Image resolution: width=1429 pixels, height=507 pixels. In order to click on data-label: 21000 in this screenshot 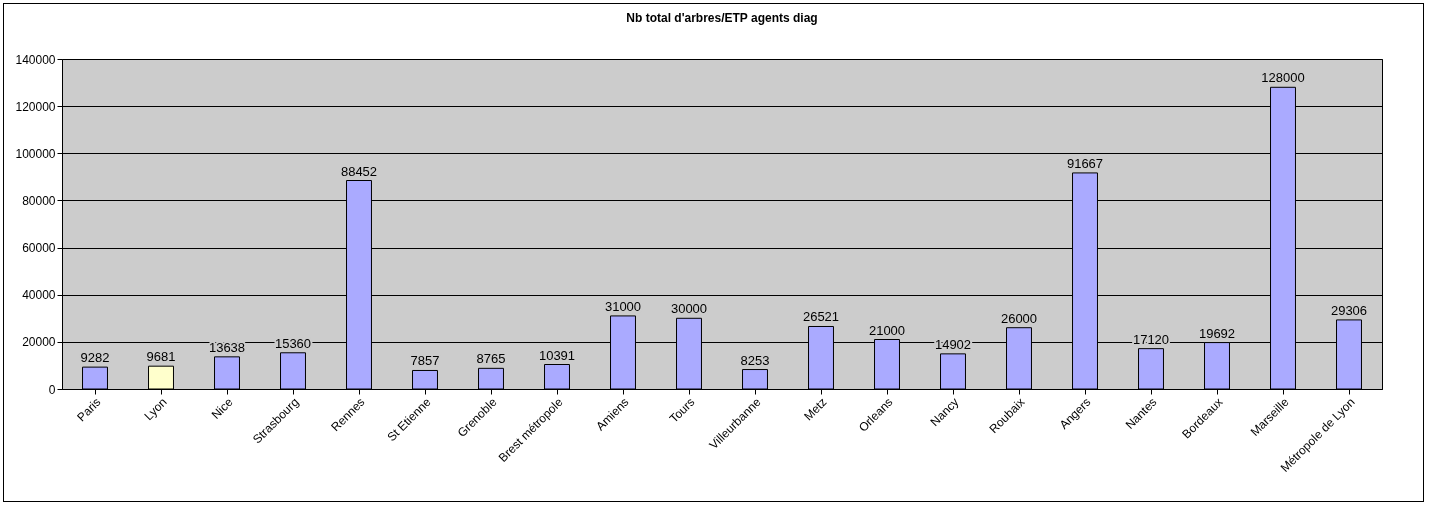, I will do `click(887, 330)`.